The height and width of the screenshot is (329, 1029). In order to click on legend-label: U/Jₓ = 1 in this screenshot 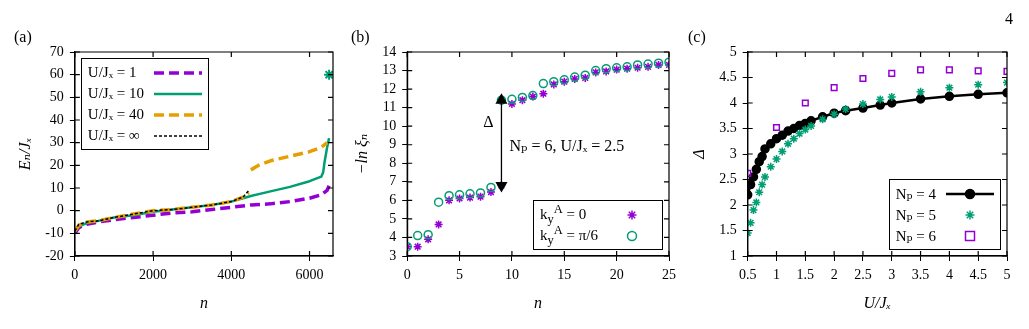, I will do `click(112, 72)`.